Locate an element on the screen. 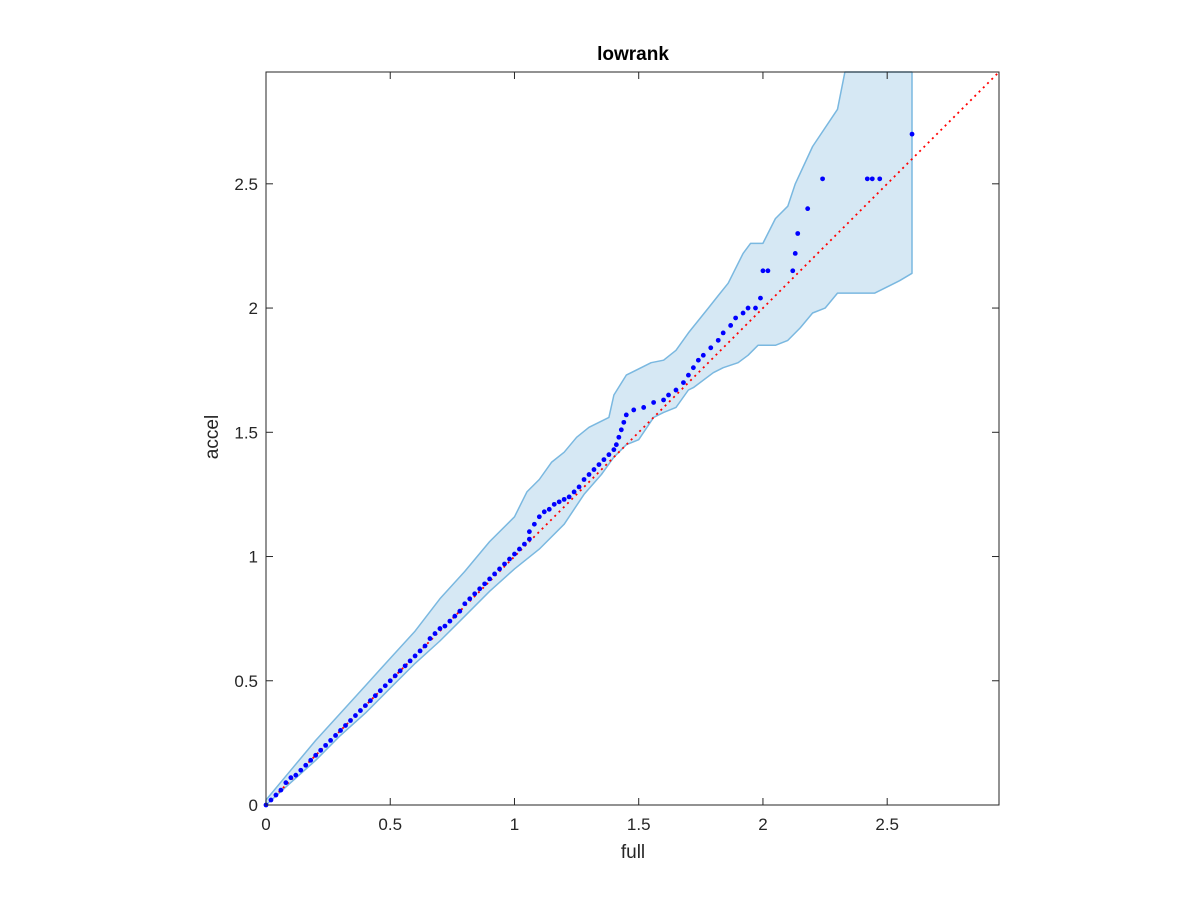 The height and width of the screenshot is (900, 1200). y-tick-label: 0.5 is located at coordinates (246, 681).